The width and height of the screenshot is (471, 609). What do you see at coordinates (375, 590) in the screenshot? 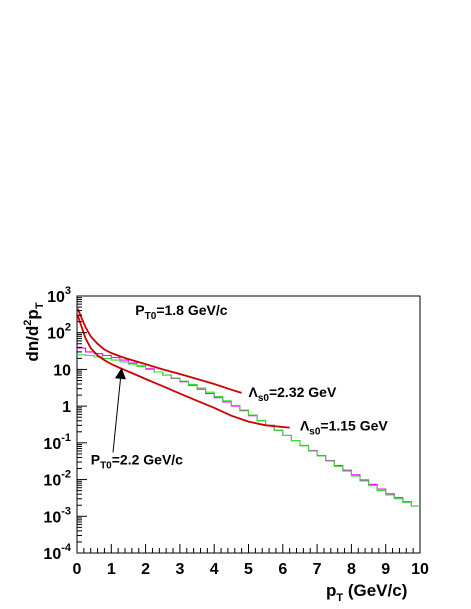
I see `x-axis-title-rest: (GeV/c)` at bounding box center [375, 590].